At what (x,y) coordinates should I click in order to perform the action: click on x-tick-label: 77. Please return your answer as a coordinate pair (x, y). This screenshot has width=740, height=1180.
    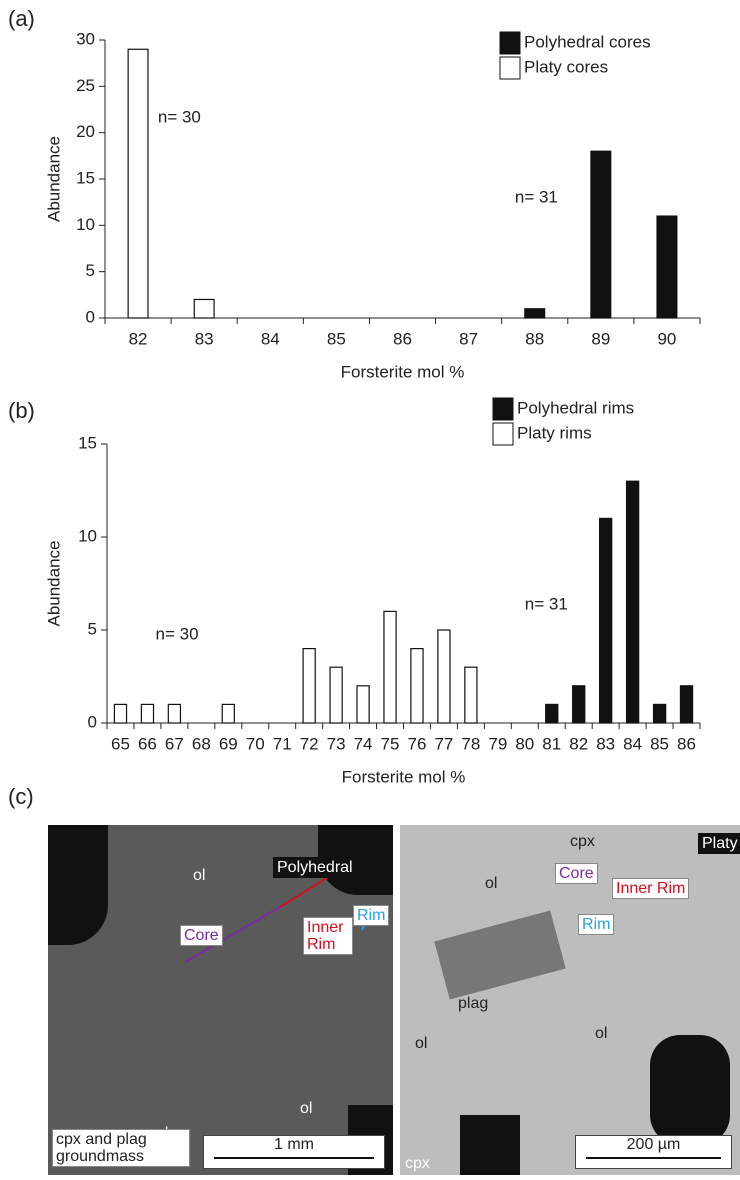
    Looking at the image, I should click on (443, 743).